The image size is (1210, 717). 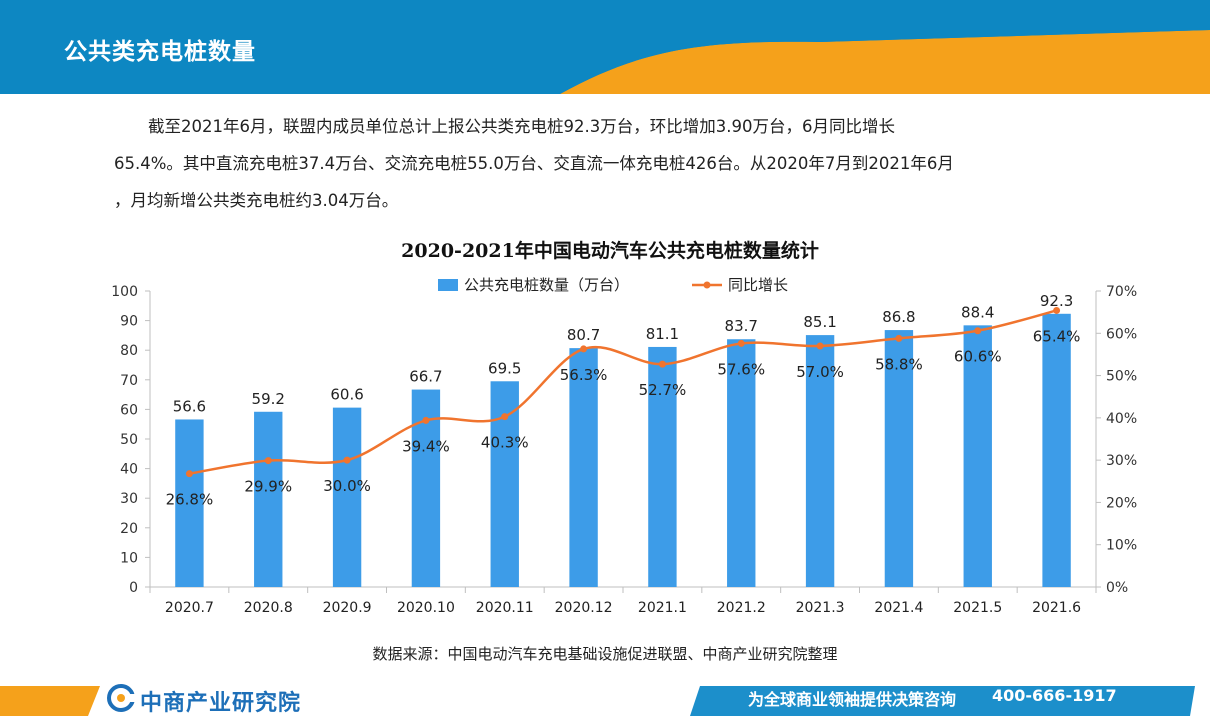 What do you see at coordinates (663, 390) in the screenshot?
I see `line-value-label: 52.7%` at bounding box center [663, 390].